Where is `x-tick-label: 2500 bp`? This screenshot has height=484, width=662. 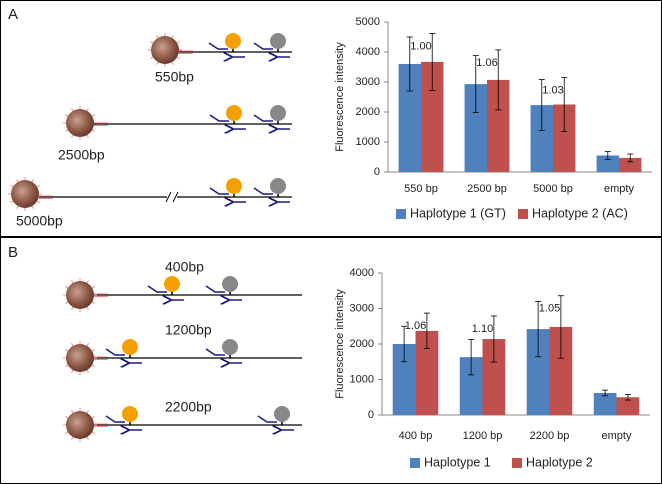
x-tick-label: 2500 bp is located at coordinates (487, 189).